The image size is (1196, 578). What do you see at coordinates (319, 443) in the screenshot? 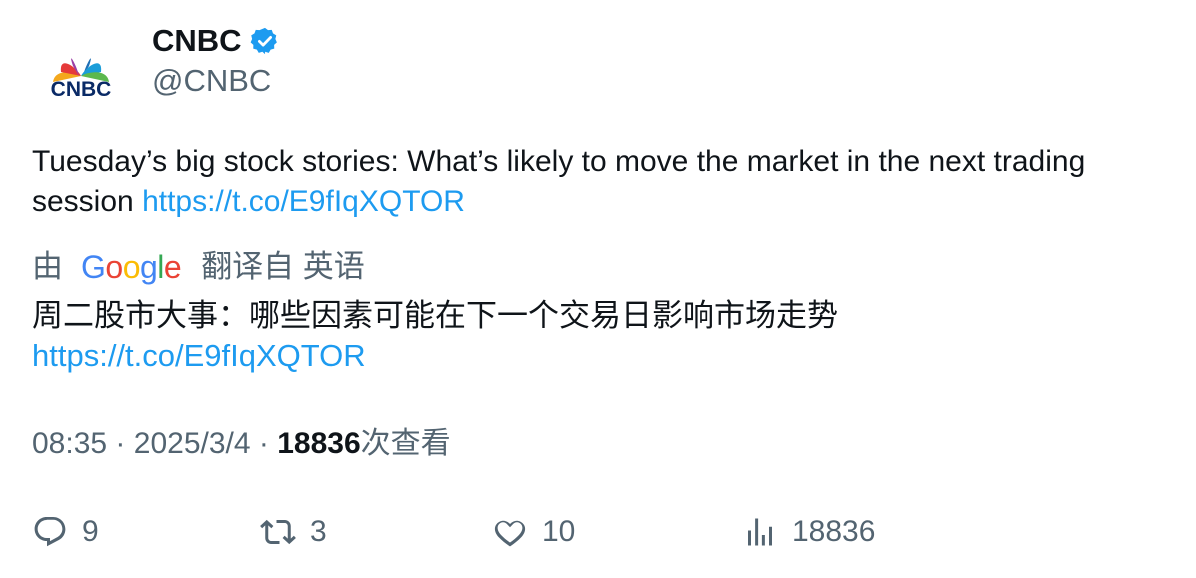
I see `view-count: 18836` at bounding box center [319, 443].